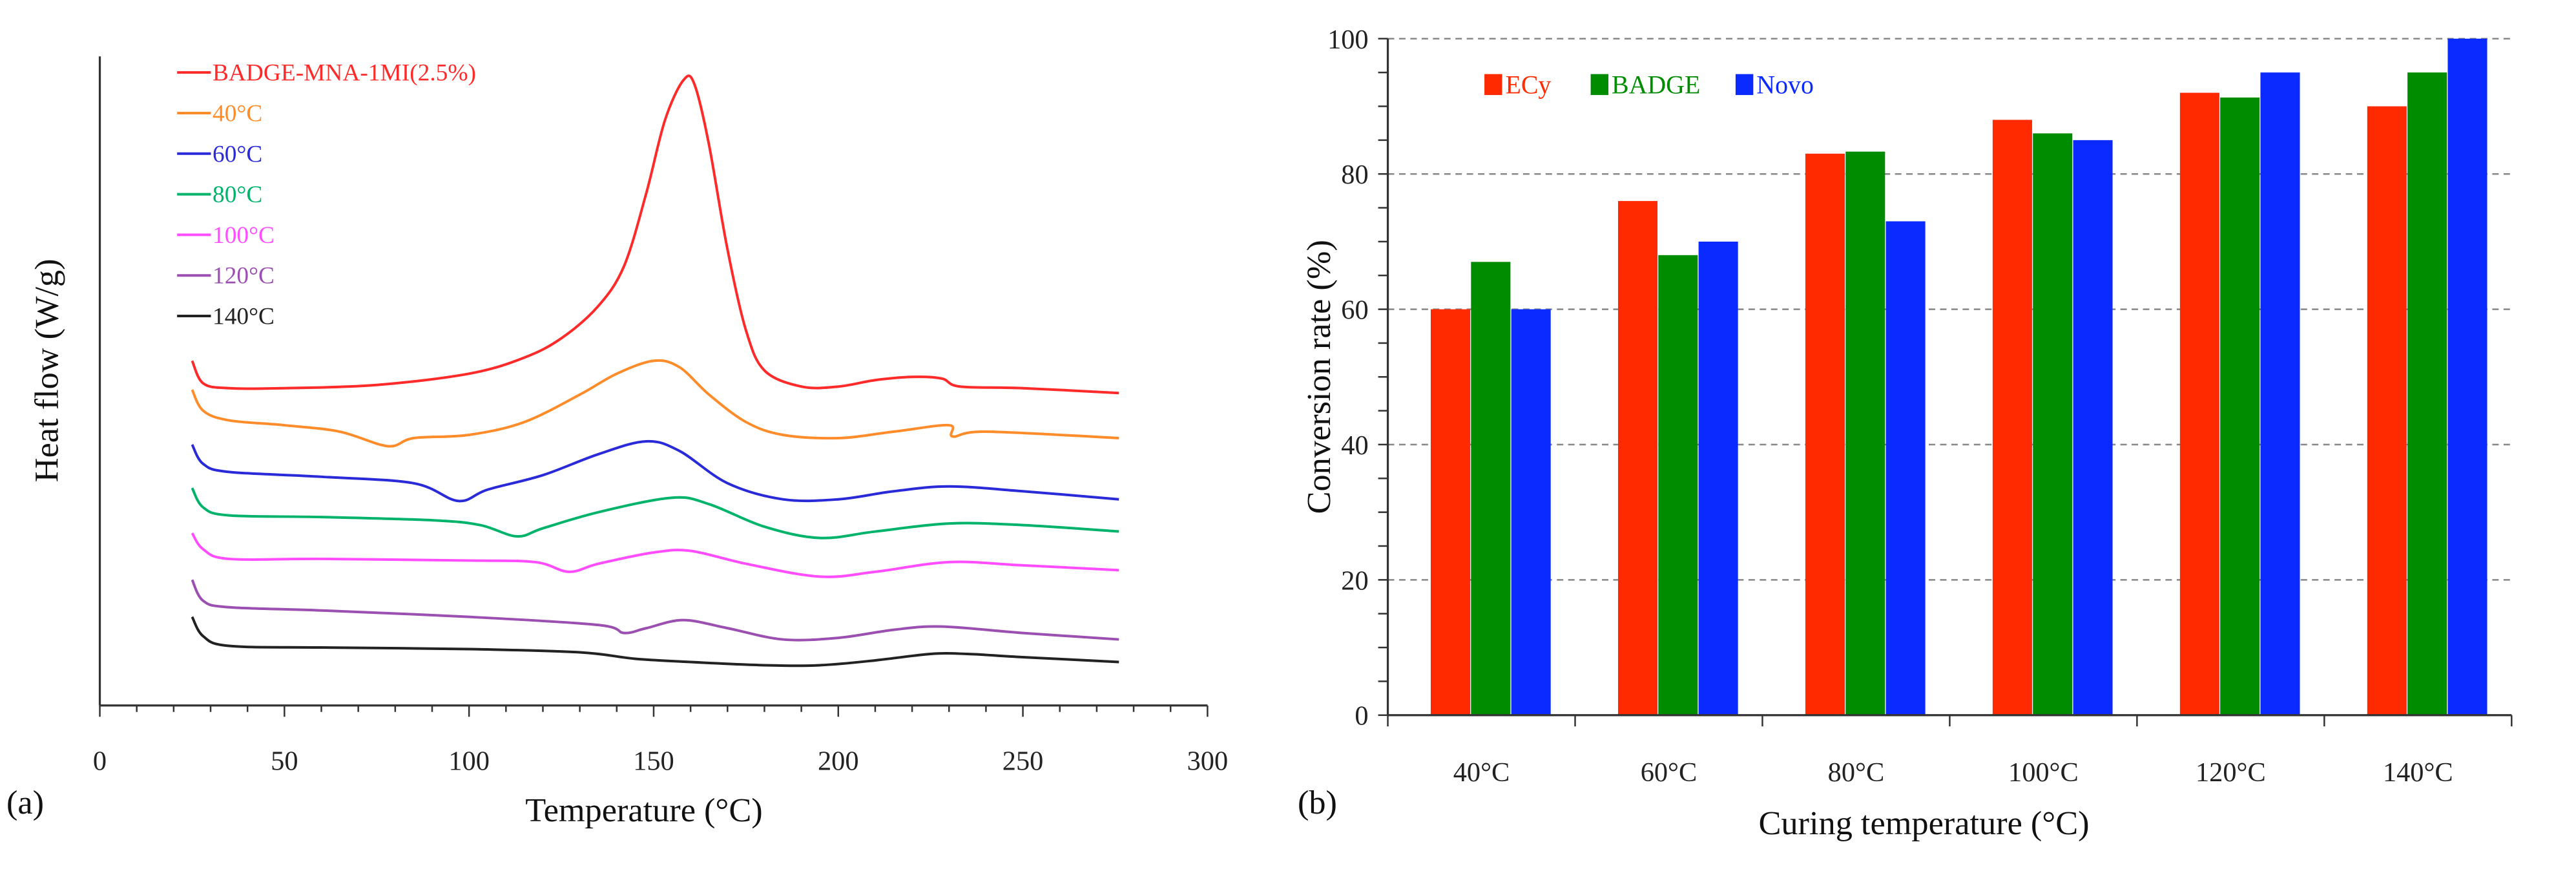 This screenshot has width=2576, height=873. What do you see at coordinates (1348, 40) in the screenshot?
I see `b-y-tick-label: 100` at bounding box center [1348, 40].